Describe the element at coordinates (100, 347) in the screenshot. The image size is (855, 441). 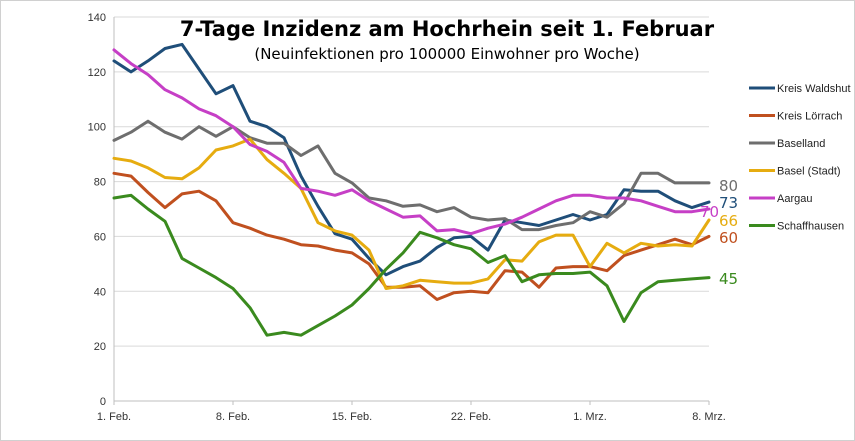
I see `y-tick-label: 20` at that location.